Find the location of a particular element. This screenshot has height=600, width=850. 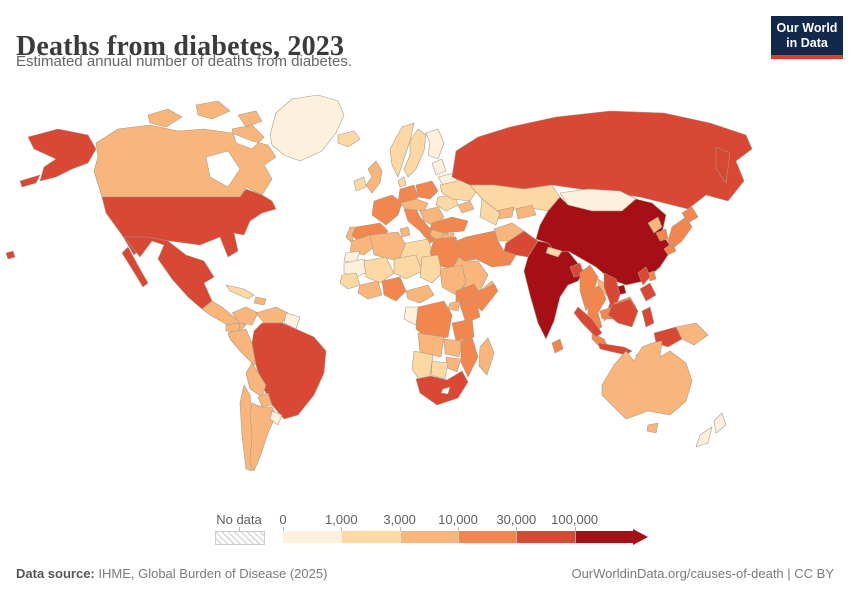

country-poland is located at coordinates (427, 190).